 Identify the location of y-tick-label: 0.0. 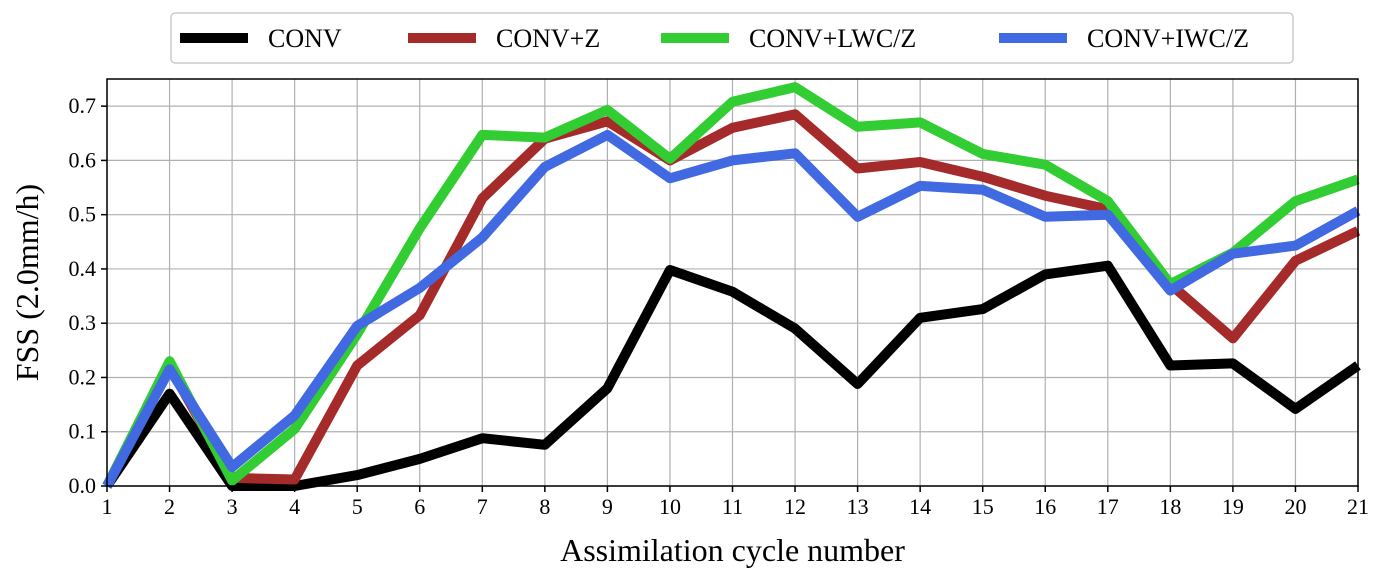
(83, 485).